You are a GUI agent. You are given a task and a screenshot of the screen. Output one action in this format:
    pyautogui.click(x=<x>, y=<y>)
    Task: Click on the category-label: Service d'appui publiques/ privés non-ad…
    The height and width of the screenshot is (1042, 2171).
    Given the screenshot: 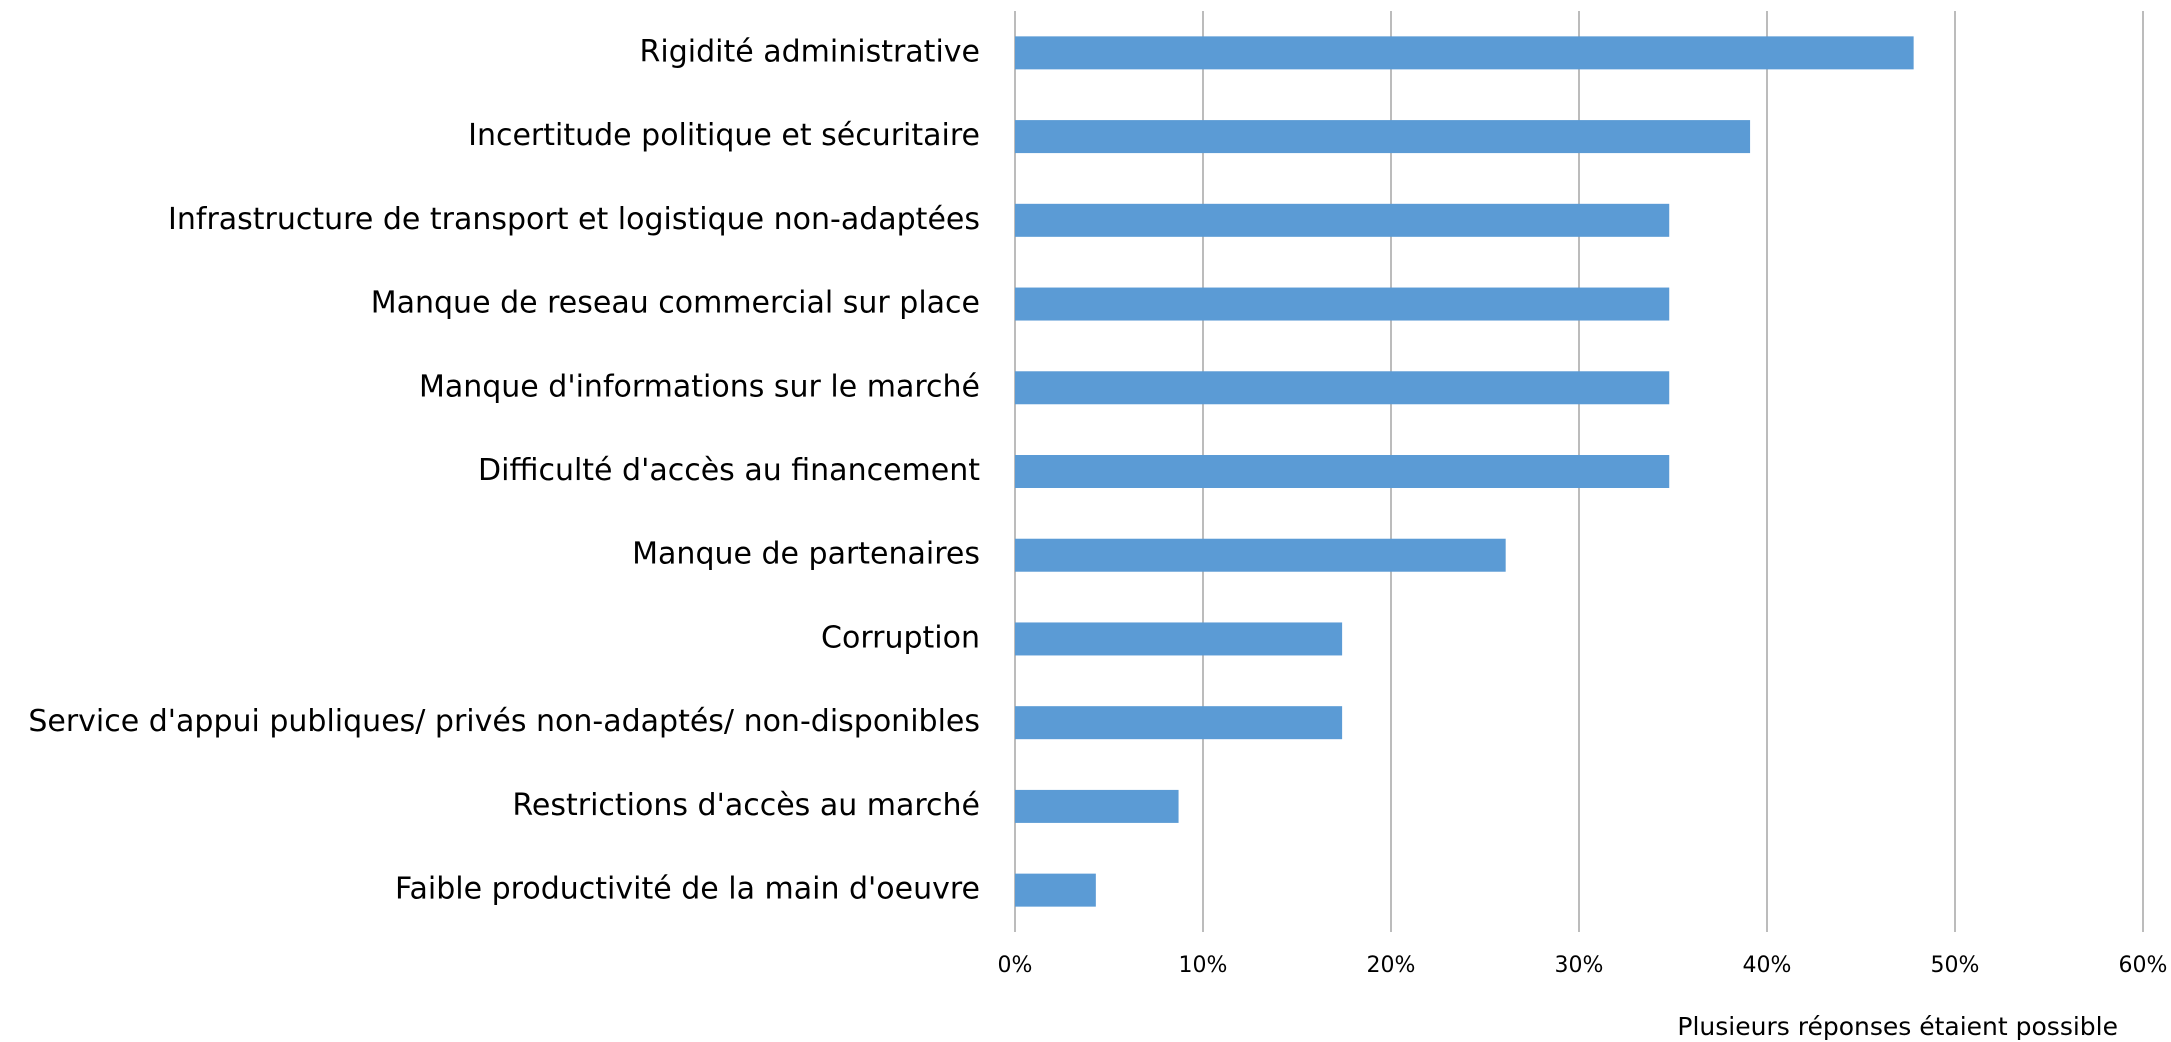 What is the action you would take?
    pyautogui.click(x=504, y=721)
    